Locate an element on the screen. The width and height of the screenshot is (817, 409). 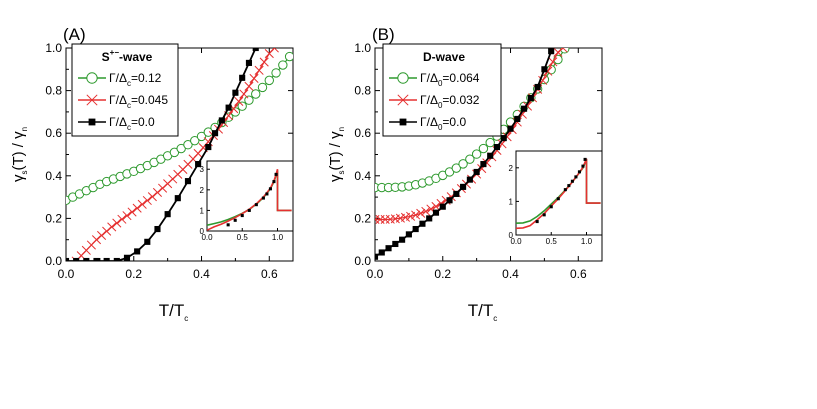
legend-label-value: =0.032 is located at coordinates (460, 100).